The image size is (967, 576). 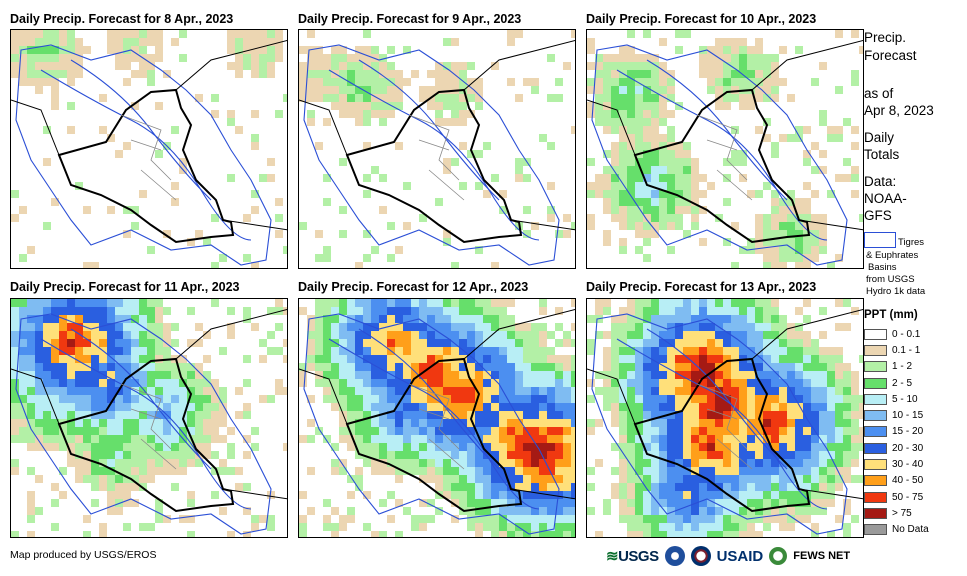 What do you see at coordinates (879, 137) in the screenshot?
I see `totals-line1: Daily` at bounding box center [879, 137].